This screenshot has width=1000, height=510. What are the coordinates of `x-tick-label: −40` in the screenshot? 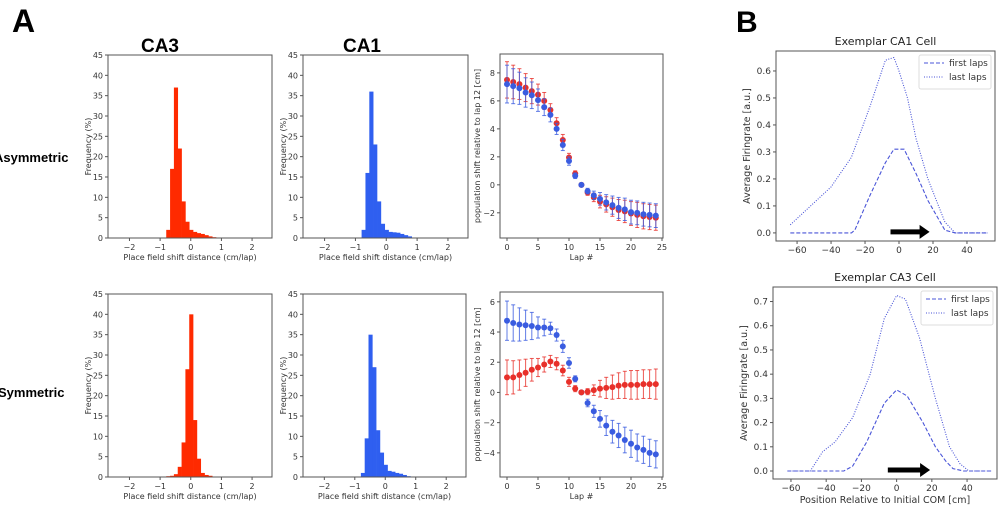 It's located at (831, 251).